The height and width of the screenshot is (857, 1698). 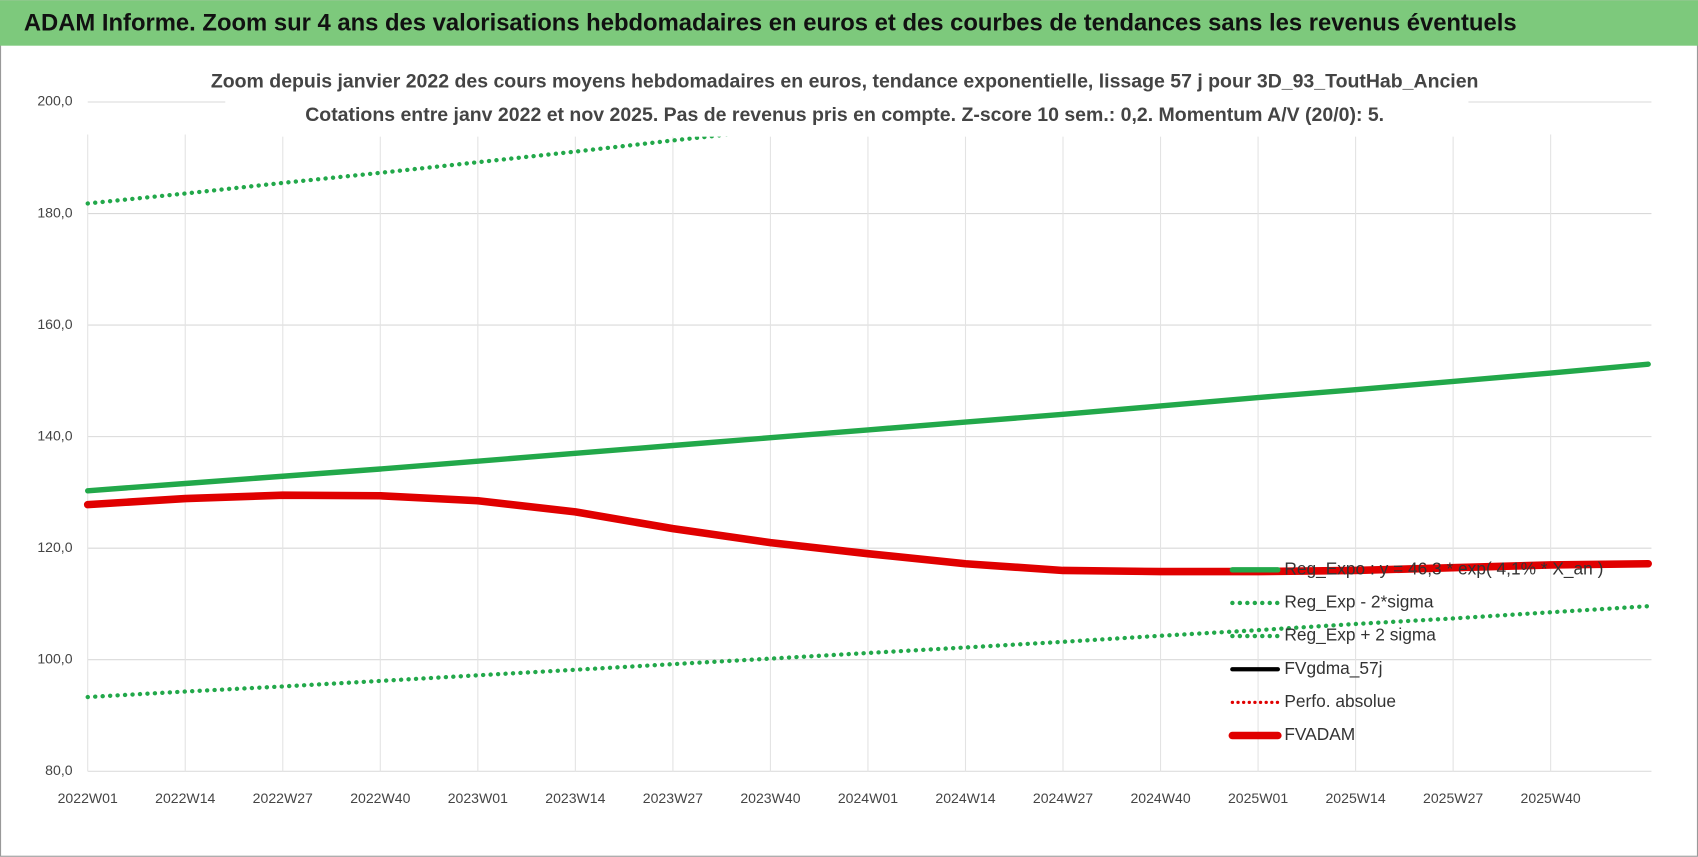 I want to click on x-tick-label: 2024W01, so click(x=868, y=798).